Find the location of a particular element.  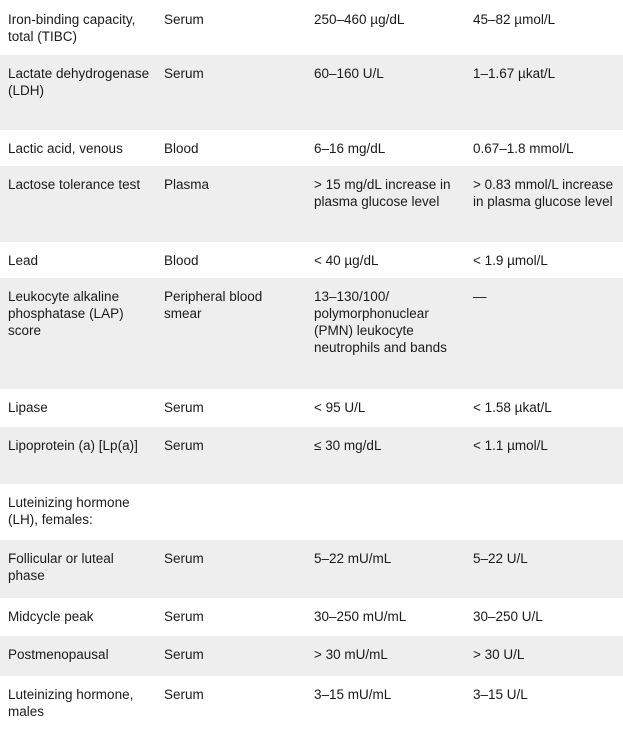

conventional-units-cell: > 30 mU/mL is located at coordinates (385, 656).